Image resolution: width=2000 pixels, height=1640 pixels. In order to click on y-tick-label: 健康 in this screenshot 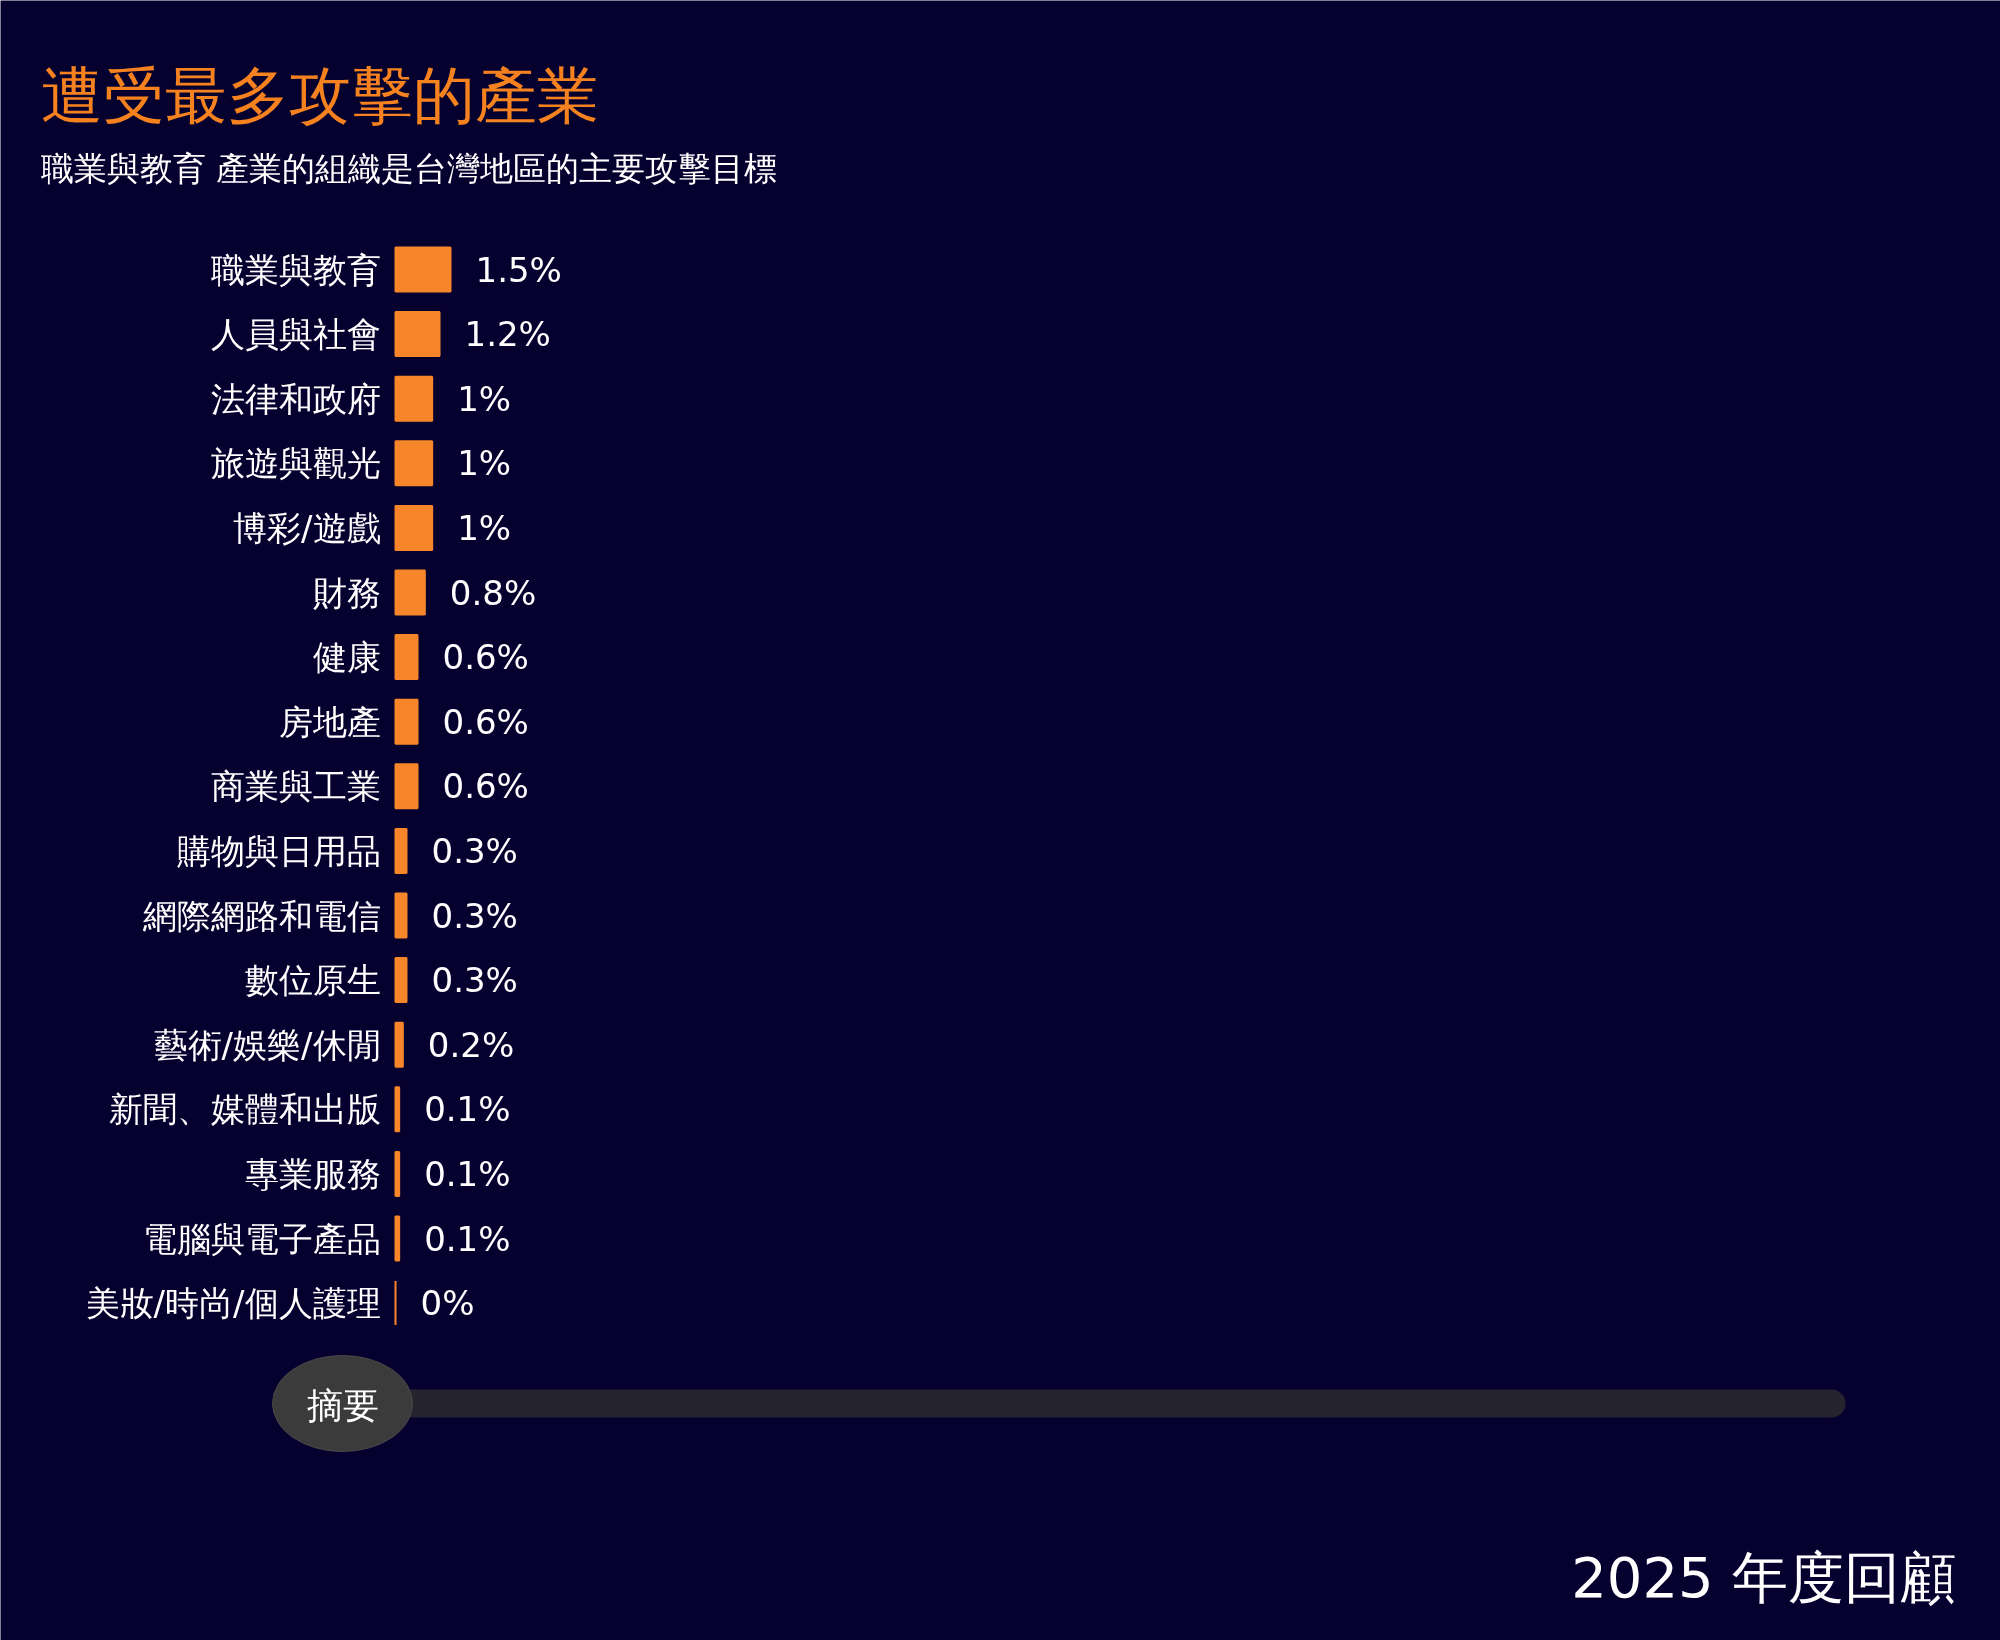, I will do `click(346, 657)`.